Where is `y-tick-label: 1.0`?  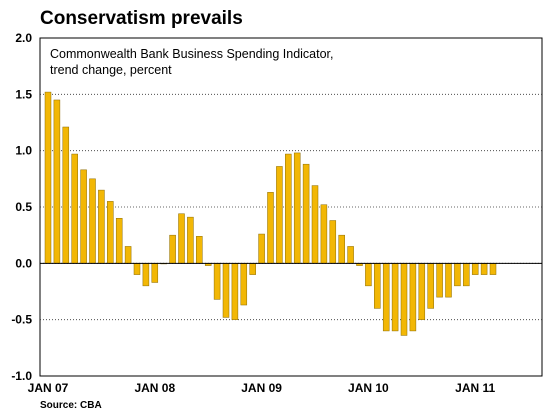
y-tick-label: 1.0 is located at coordinates (23, 151).